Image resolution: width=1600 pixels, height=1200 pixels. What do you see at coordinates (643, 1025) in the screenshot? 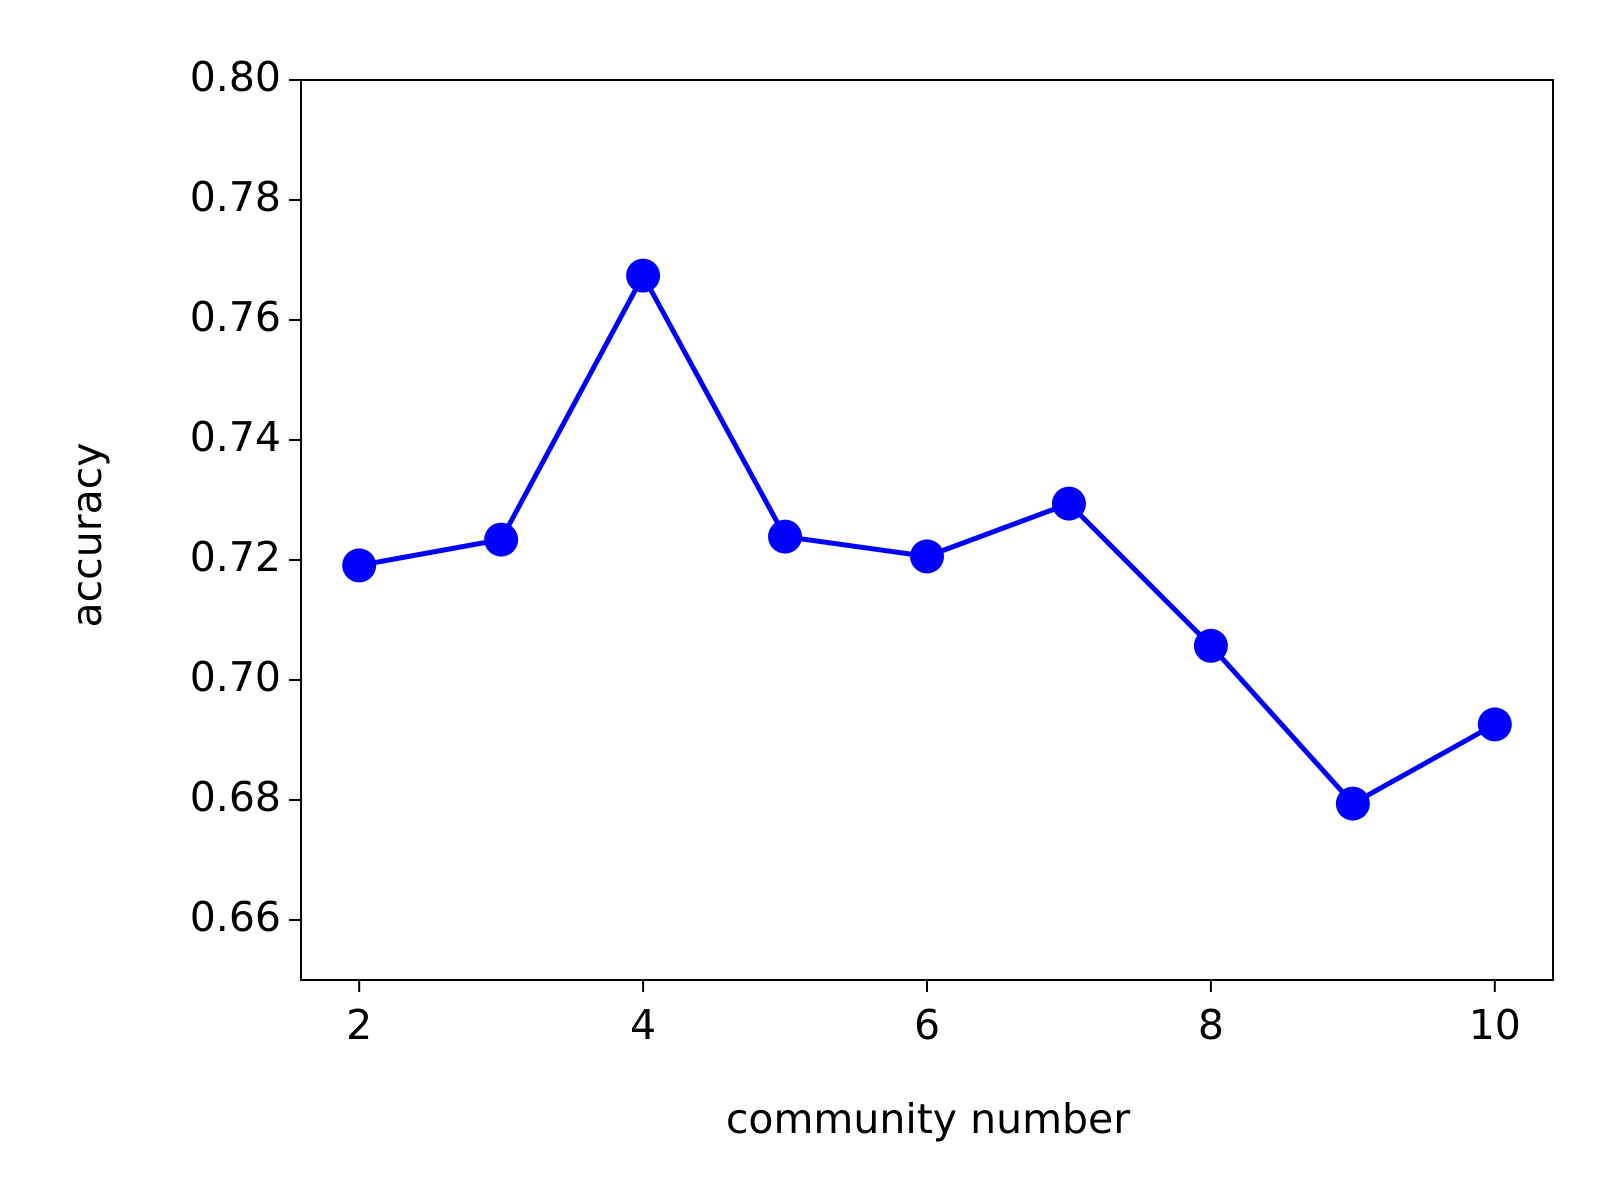
I see `x-tick-label: 4` at bounding box center [643, 1025].